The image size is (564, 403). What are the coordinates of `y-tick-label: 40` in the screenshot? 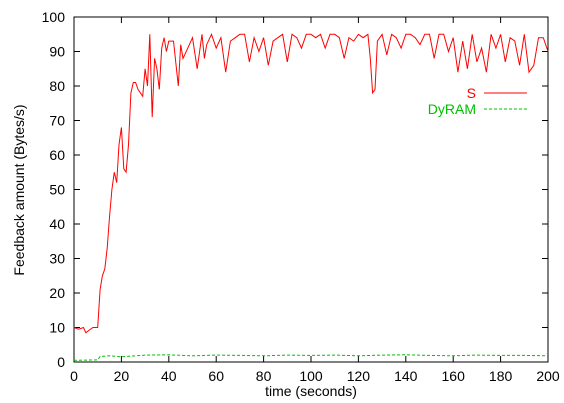 It's located at (57, 224).